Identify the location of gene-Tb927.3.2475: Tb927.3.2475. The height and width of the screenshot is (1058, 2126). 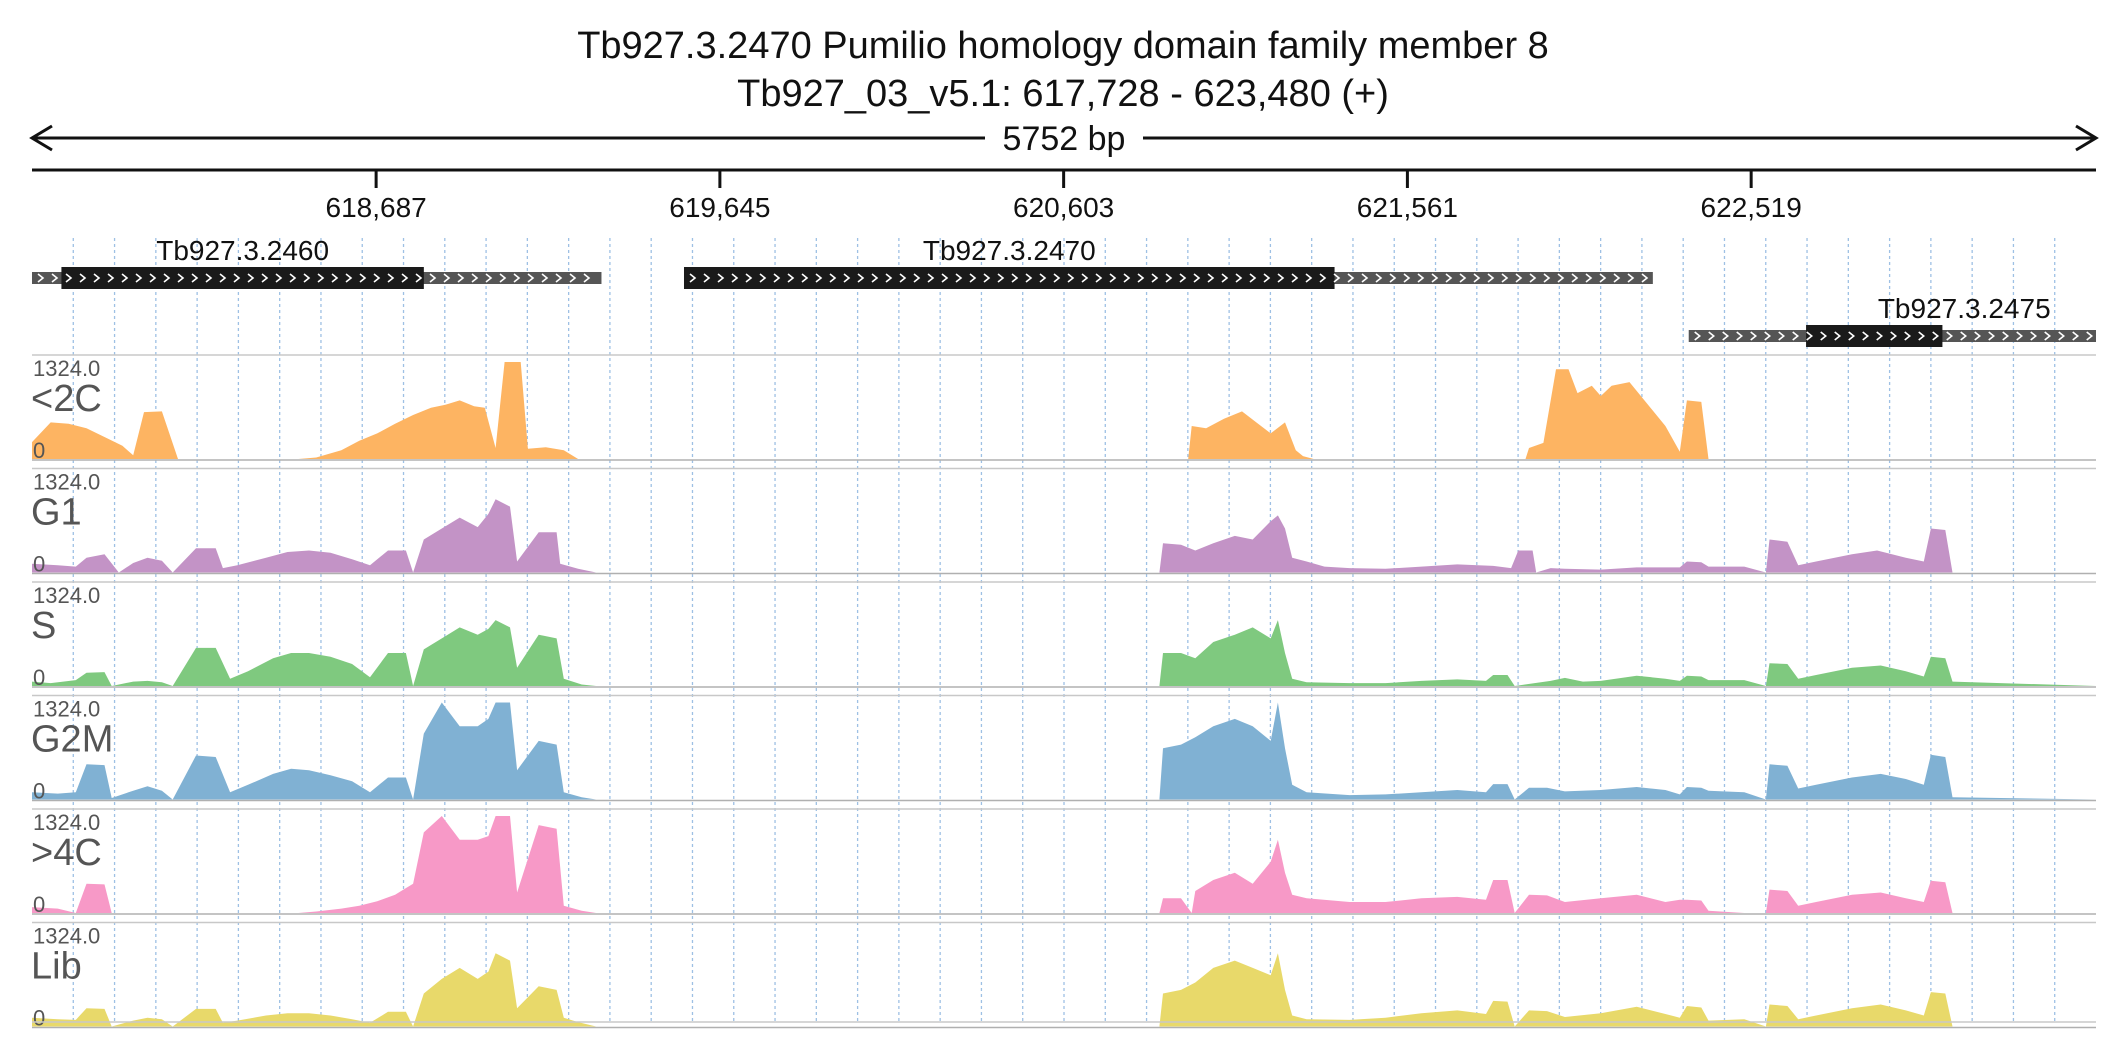
(1892, 320).